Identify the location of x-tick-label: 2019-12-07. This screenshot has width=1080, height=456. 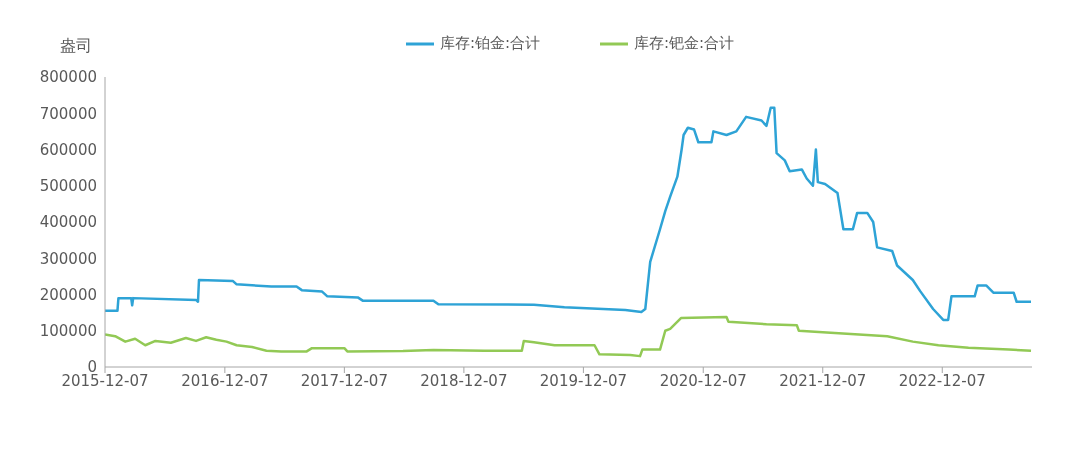
(583, 380).